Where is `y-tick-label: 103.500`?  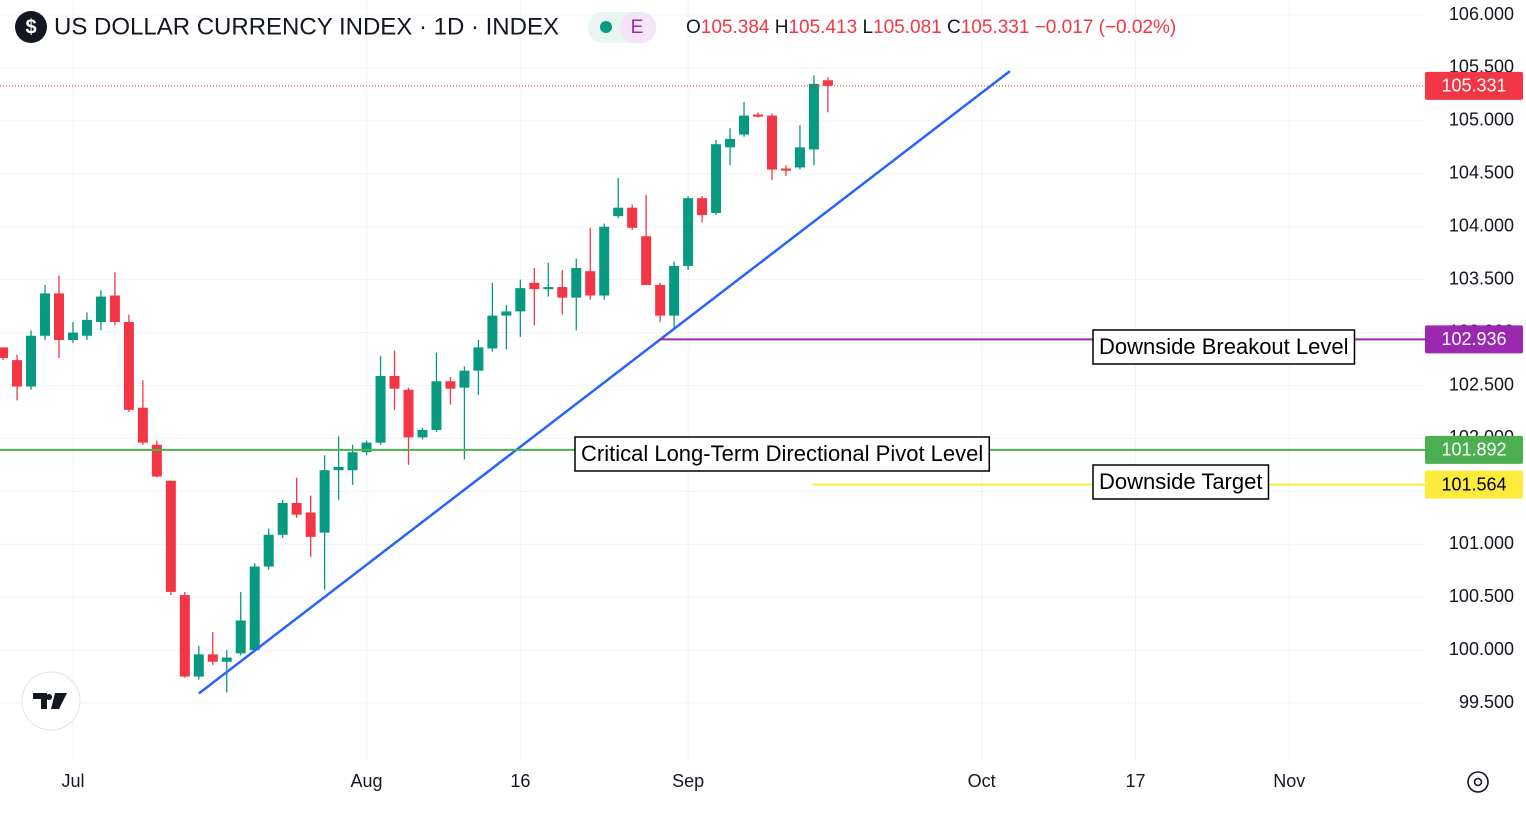
y-tick-label: 103.500 is located at coordinates (1481, 278).